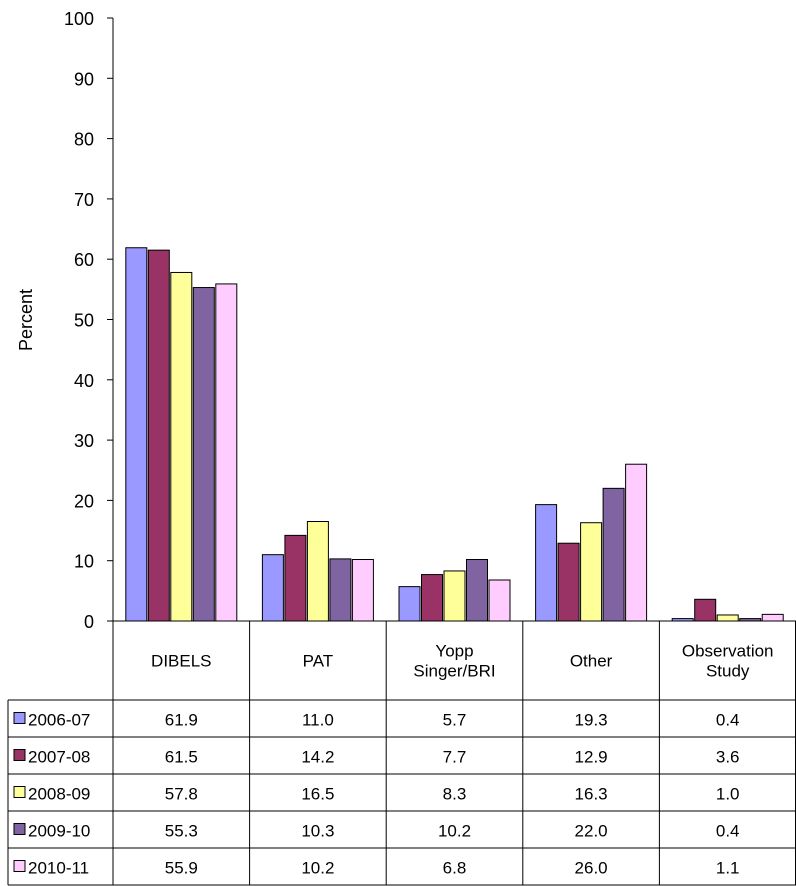 This screenshot has width=796, height=886. Describe the element at coordinates (181, 757) in the screenshot. I see `data-label: 61.5` at that location.